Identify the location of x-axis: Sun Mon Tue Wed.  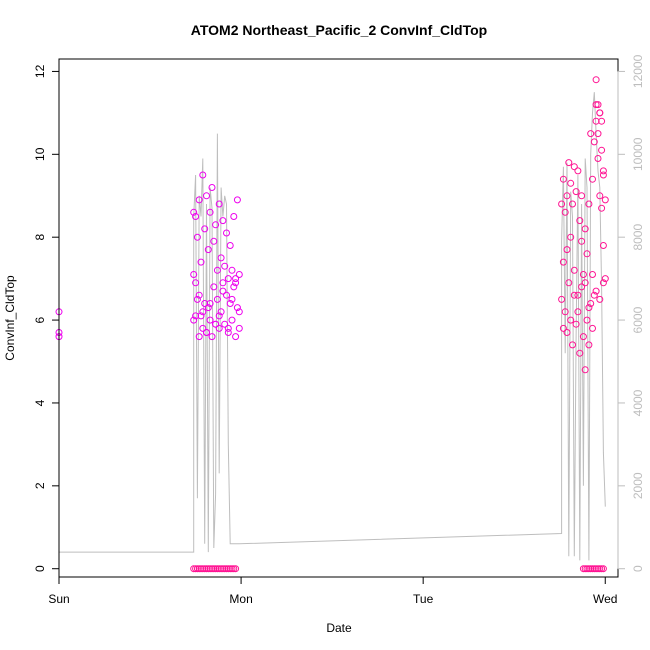
(332, 591).